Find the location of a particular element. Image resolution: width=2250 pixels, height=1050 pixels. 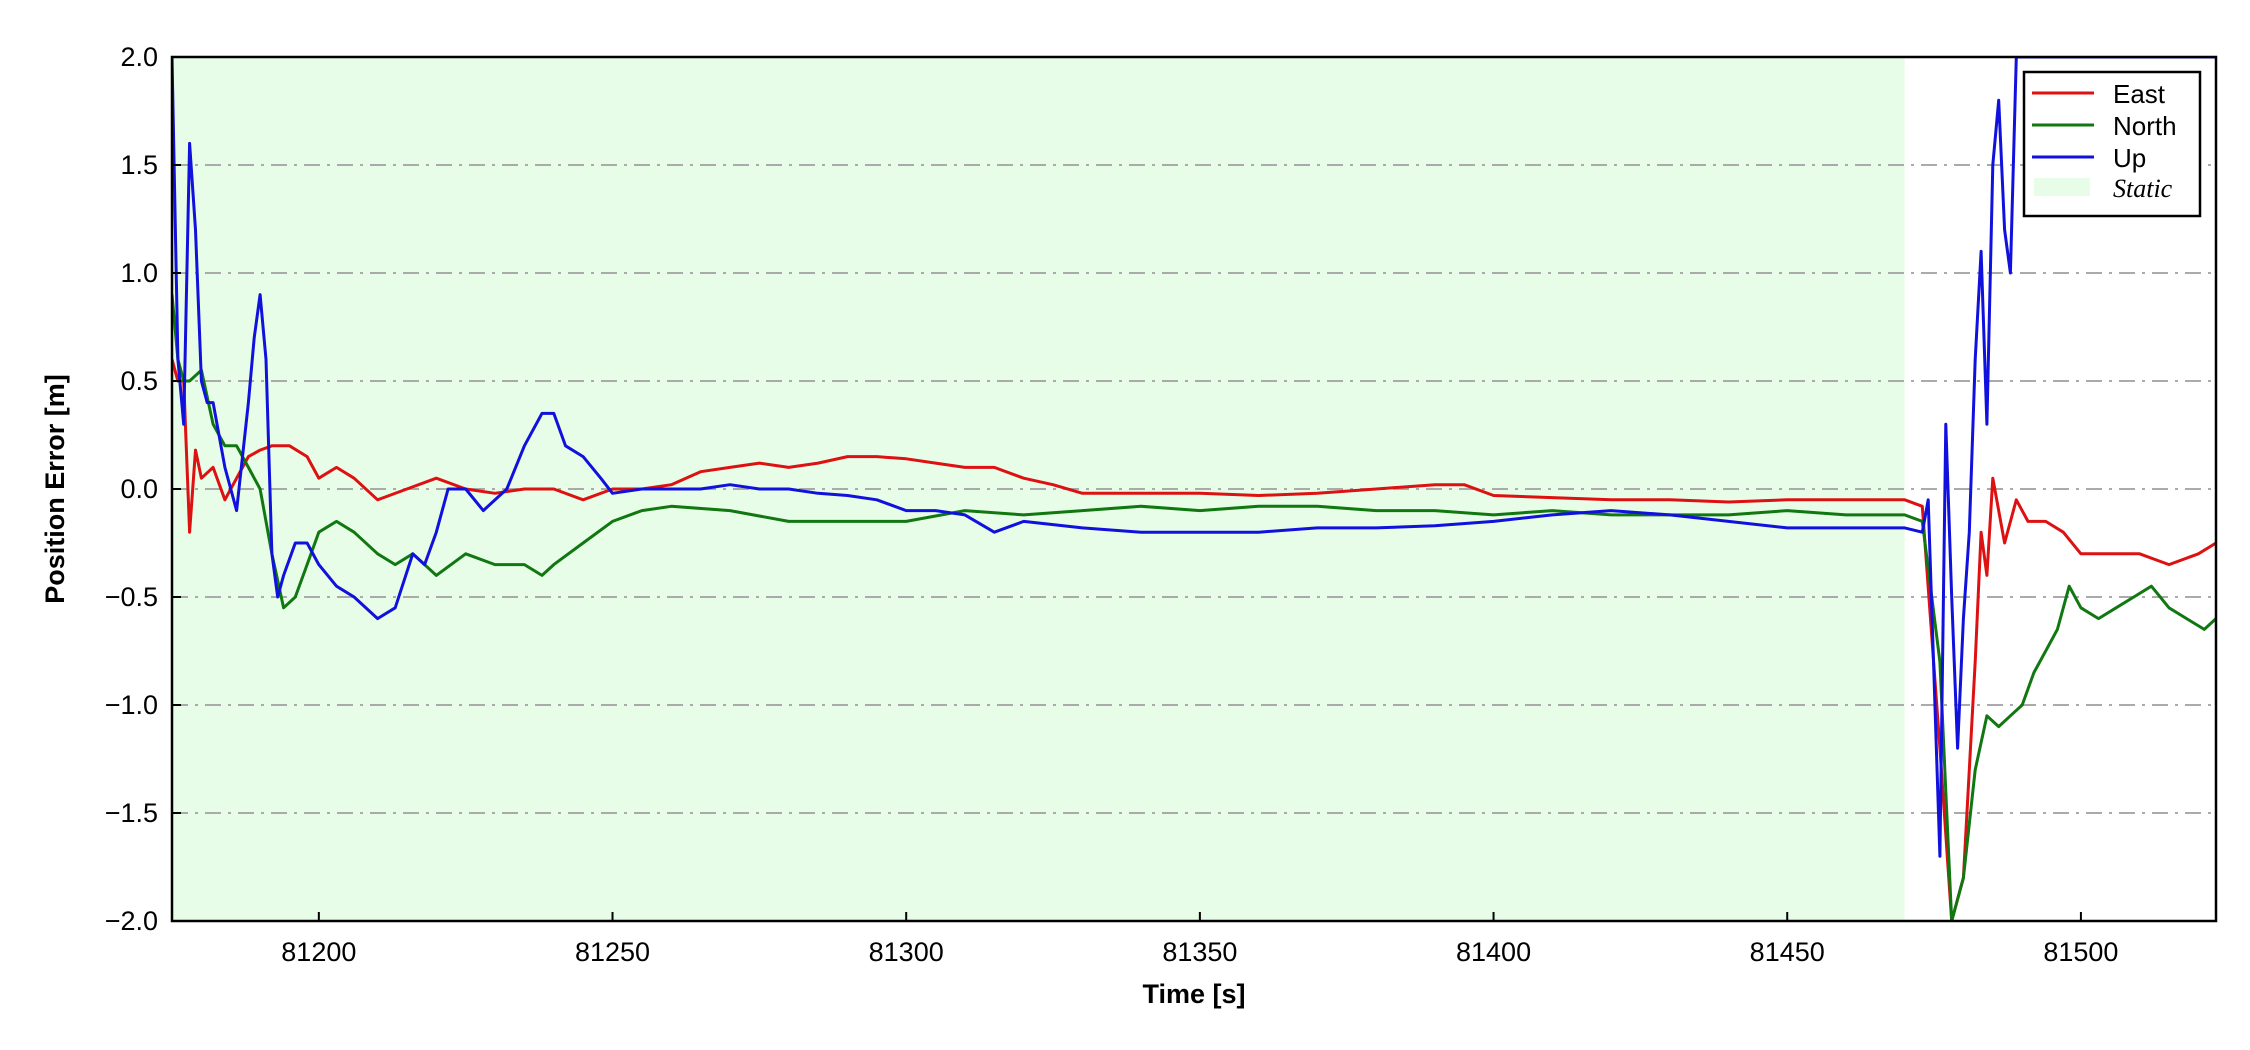

legend-label-static: Static is located at coordinates (2143, 188).